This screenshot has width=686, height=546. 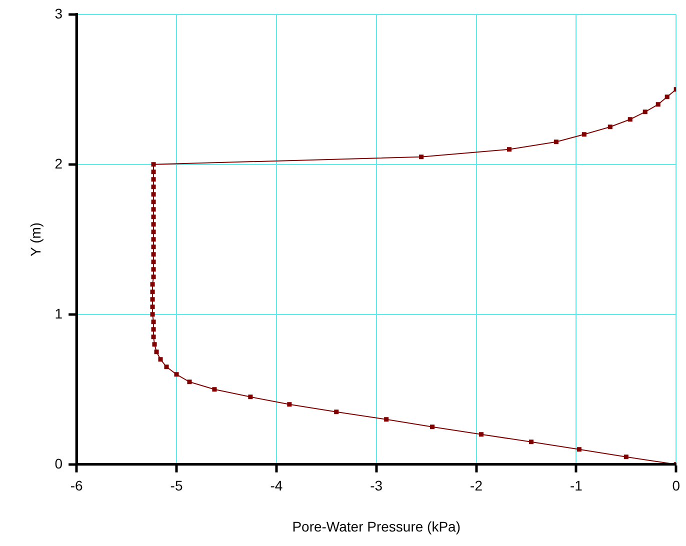 What do you see at coordinates (376, 486) in the screenshot?
I see `x-tick-label: -3` at bounding box center [376, 486].